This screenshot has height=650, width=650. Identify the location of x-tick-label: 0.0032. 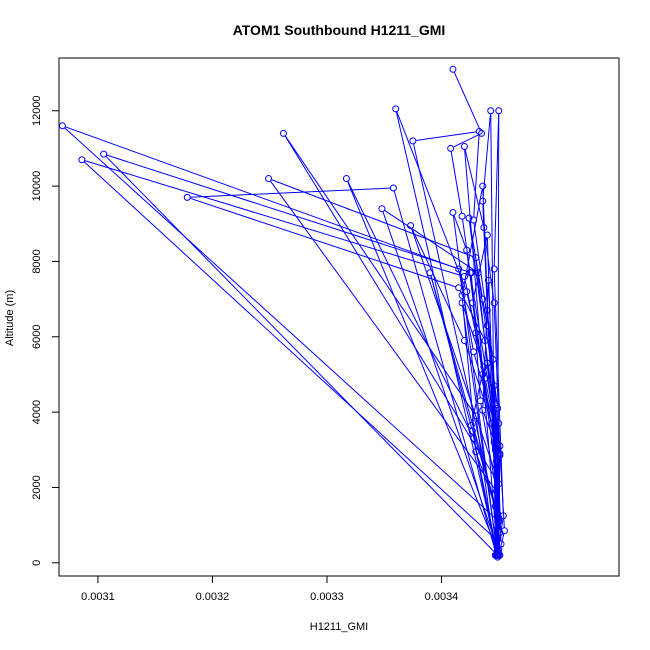
(213, 597).